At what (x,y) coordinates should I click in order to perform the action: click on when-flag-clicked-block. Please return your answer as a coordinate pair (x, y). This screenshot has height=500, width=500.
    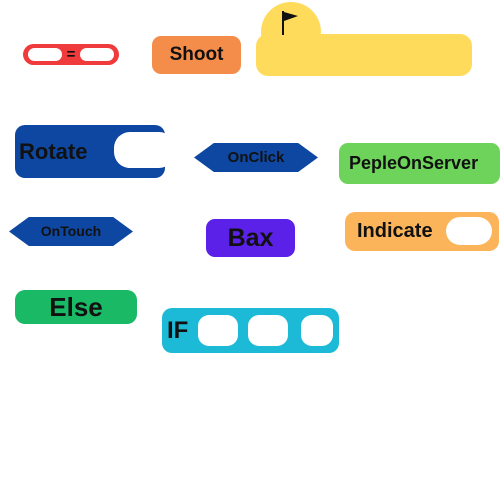
    Looking at the image, I should click on (364, 38).